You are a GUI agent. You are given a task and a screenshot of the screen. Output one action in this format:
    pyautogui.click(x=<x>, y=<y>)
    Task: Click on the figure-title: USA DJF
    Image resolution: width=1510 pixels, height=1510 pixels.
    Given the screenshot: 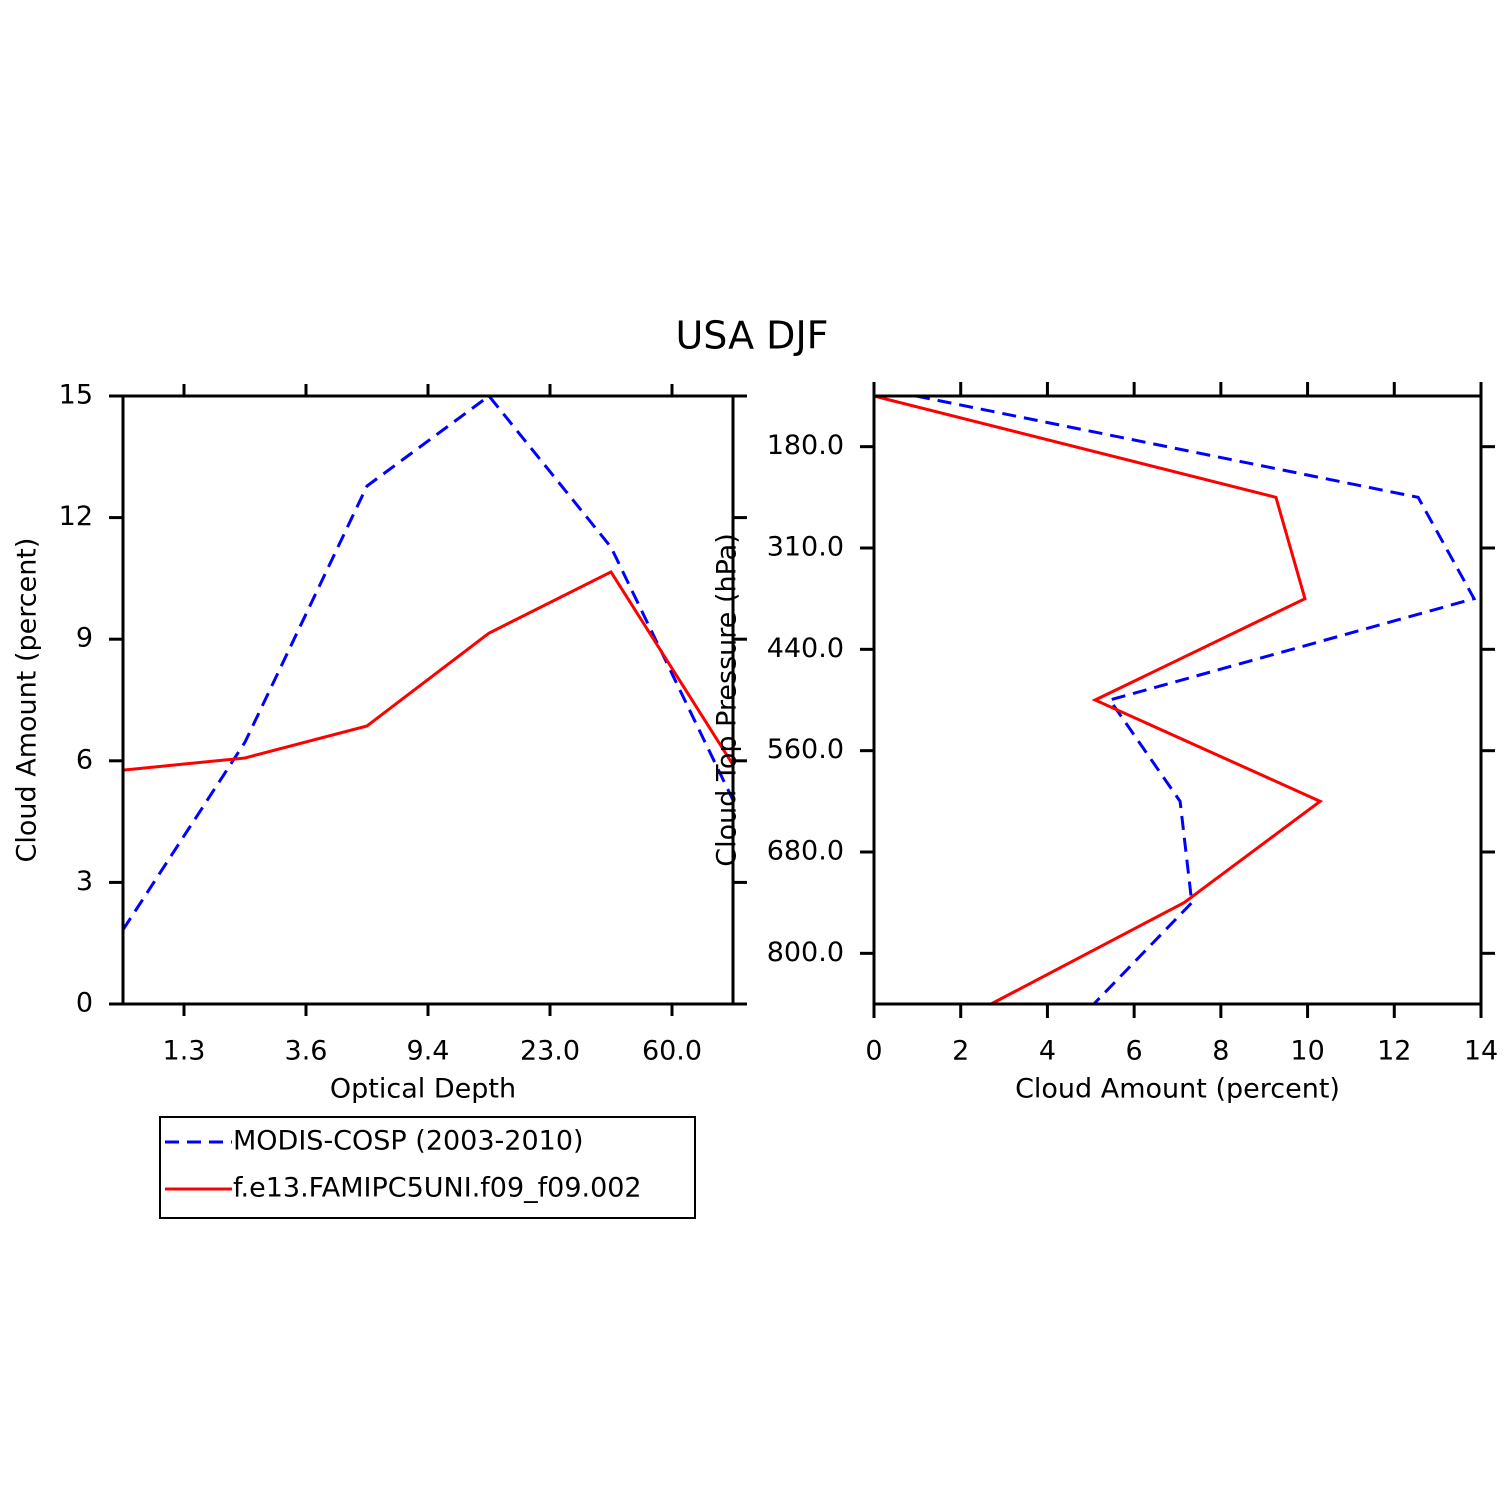 What is the action you would take?
    pyautogui.click(x=751, y=336)
    